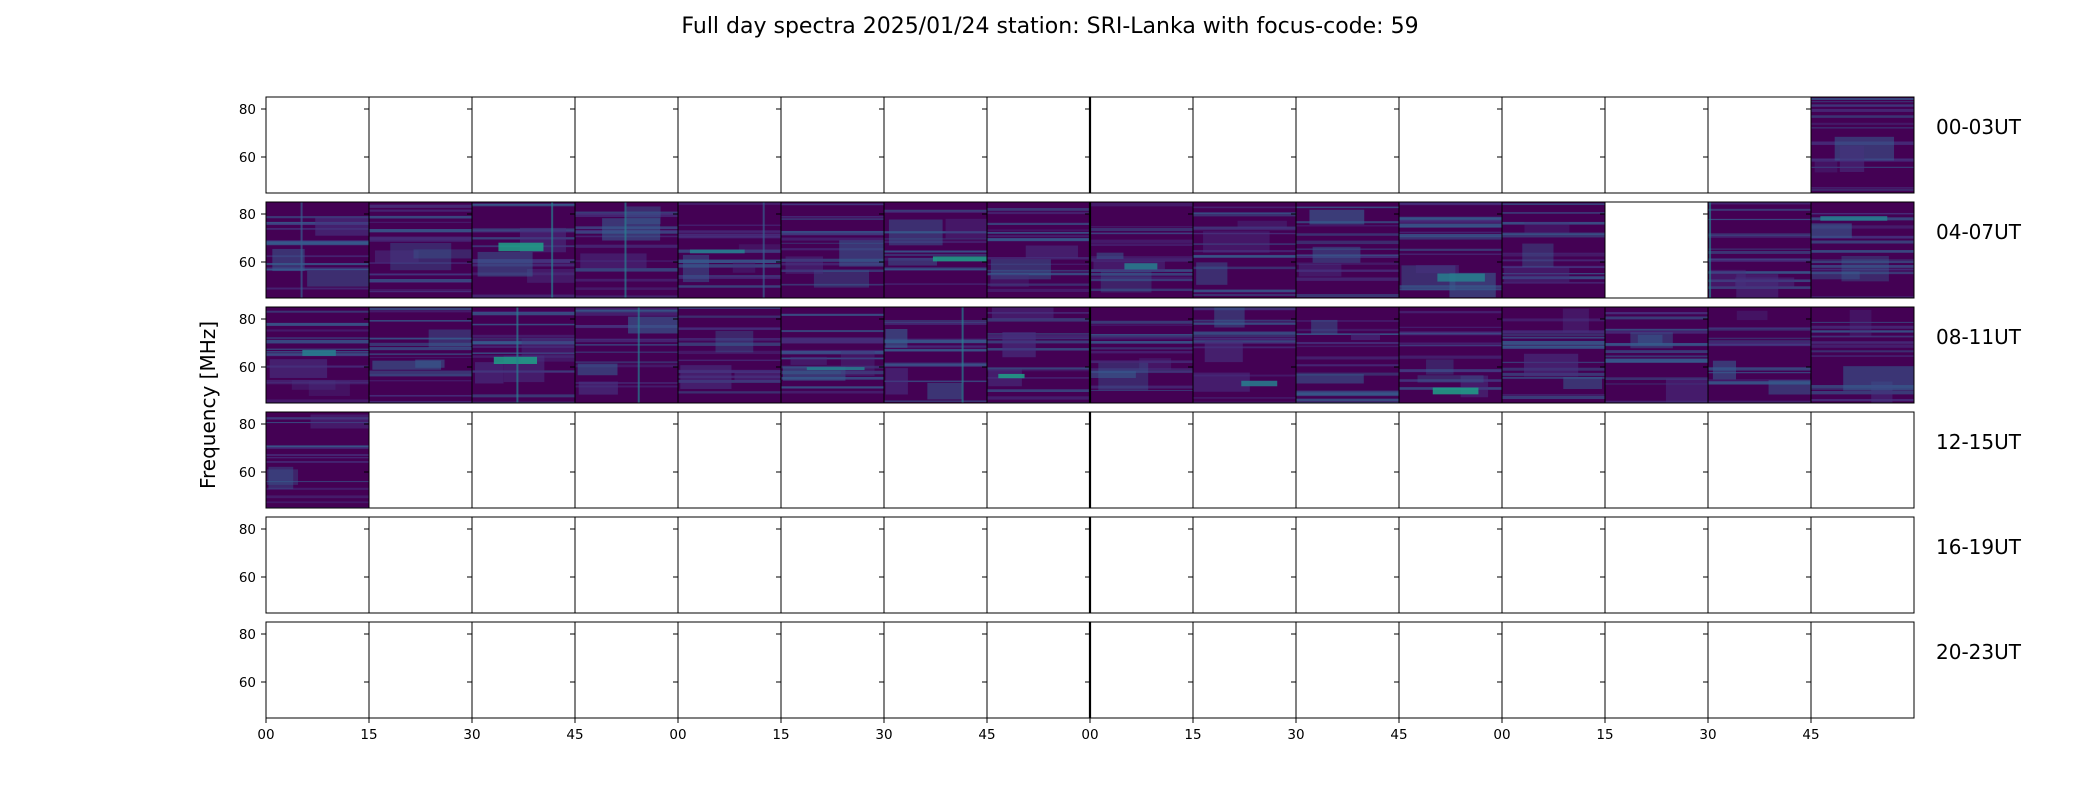 The image size is (2100, 800). What do you see at coordinates (208, 405) in the screenshot?
I see `y-axis-label: Frequency [MHz]` at bounding box center [208, 405].